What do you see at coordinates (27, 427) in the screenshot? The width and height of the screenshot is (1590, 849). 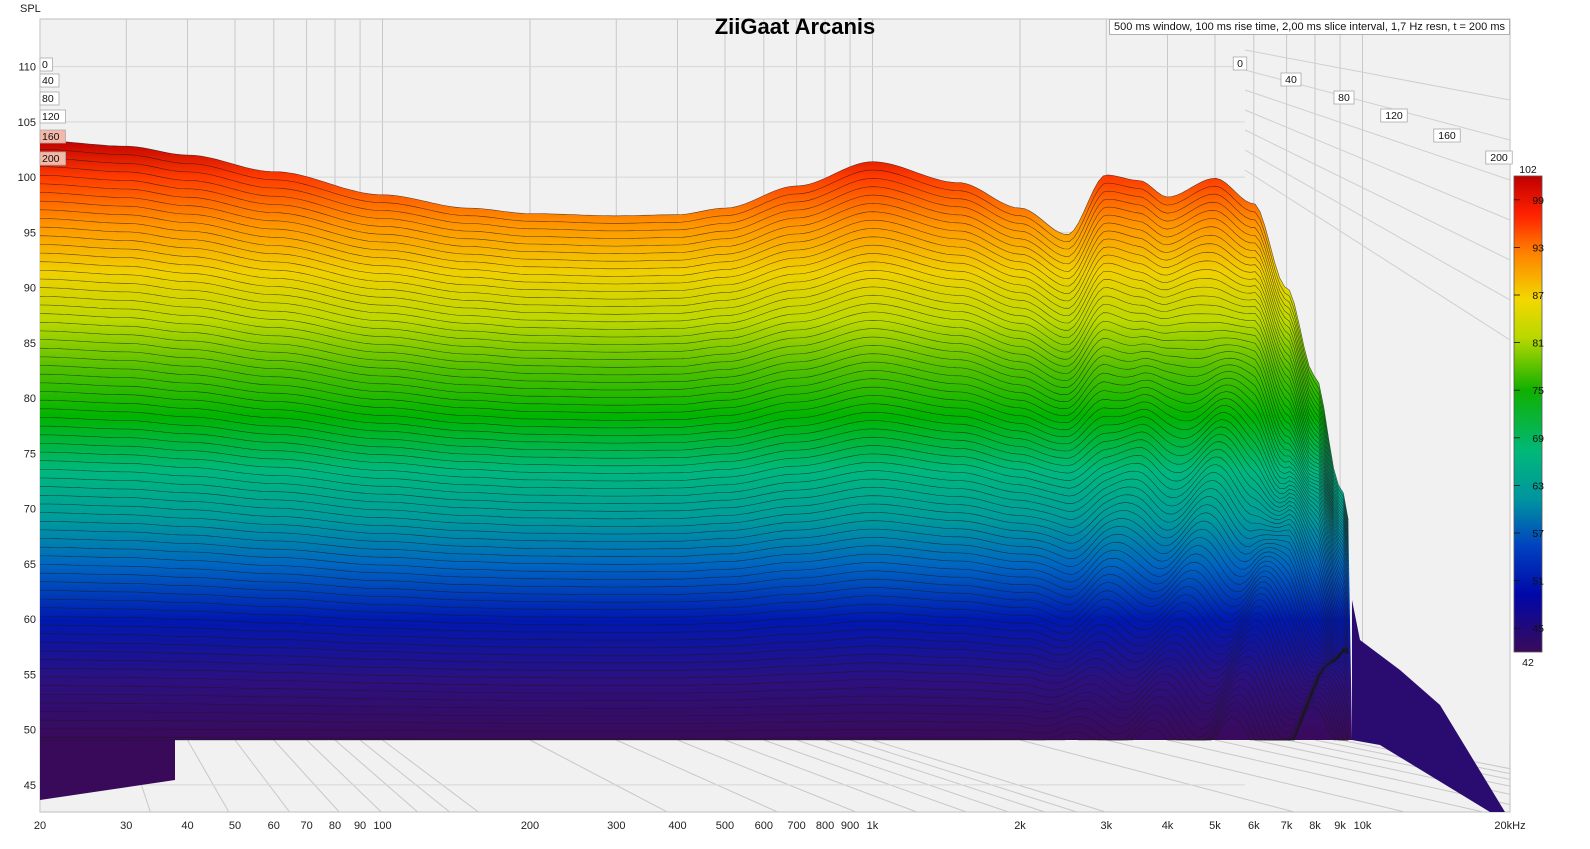 I see `y-axis: 45 50 55 60 65 70 75 80 85 90 95 100 105 110` at bounding box center [27, 427].